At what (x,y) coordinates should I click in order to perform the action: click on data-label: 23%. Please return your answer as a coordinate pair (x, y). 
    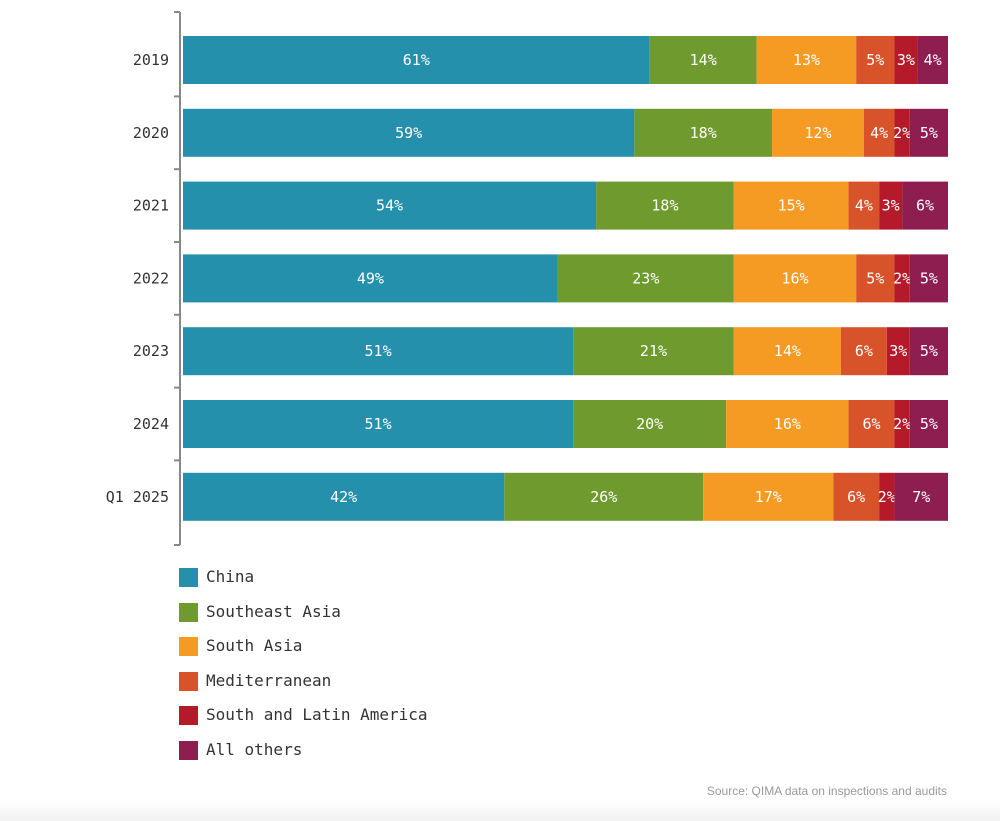
    Looking at the image, I should click on (645, 278).